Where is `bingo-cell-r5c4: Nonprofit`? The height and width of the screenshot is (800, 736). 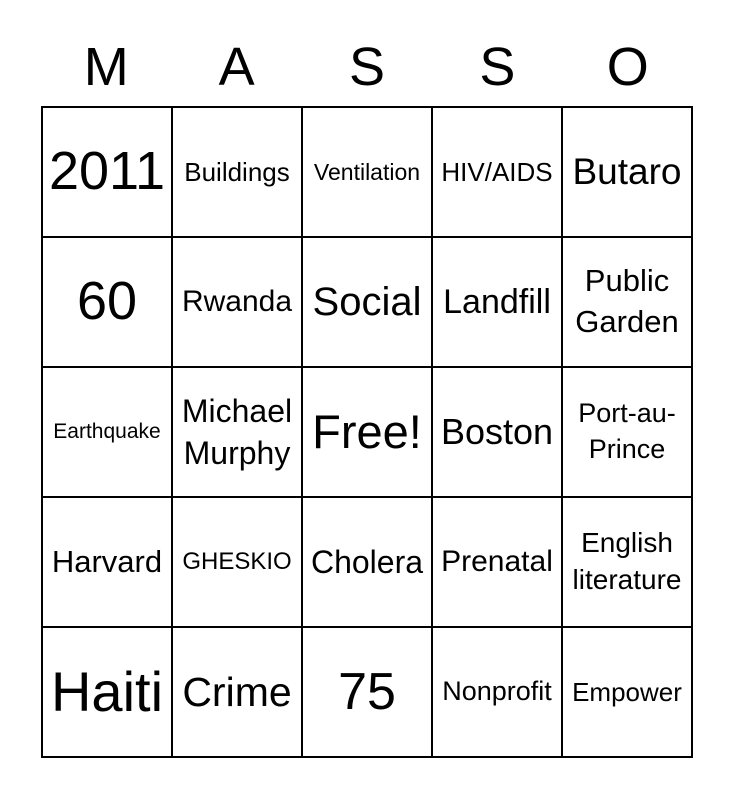 bingo-cell-r5c4: Nonprofit is located at coordinates (497, 692).